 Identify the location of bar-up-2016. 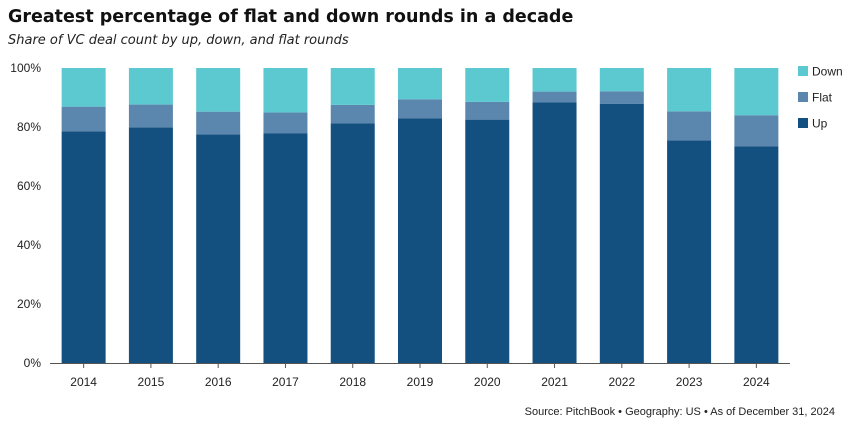
(218, 248).